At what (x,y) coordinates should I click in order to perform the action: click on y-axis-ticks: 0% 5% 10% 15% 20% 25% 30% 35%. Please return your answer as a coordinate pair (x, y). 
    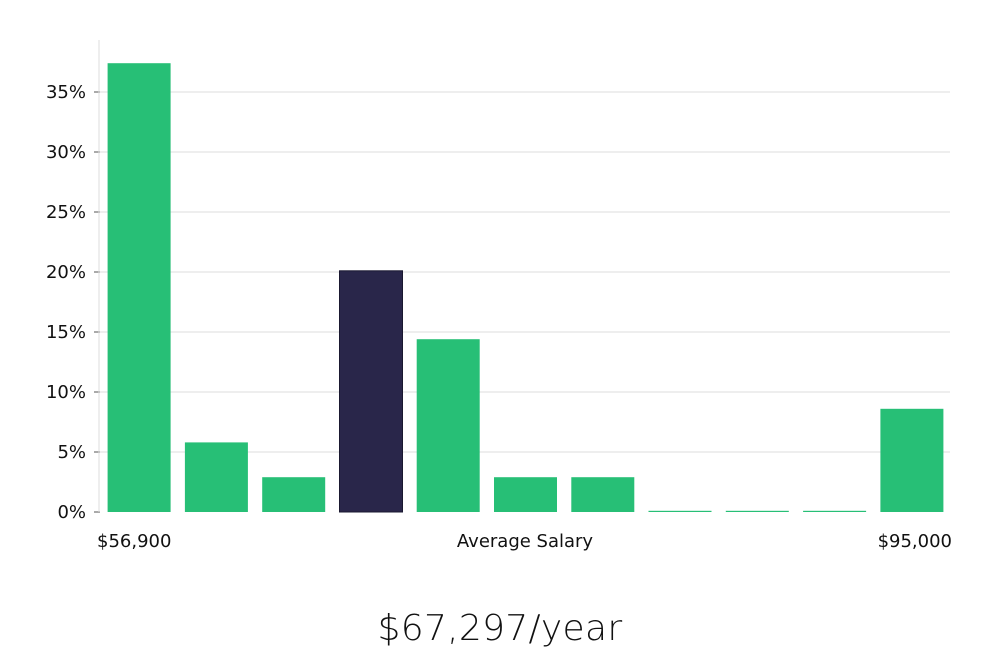
    Looking at the image, I should click on (73, 302).